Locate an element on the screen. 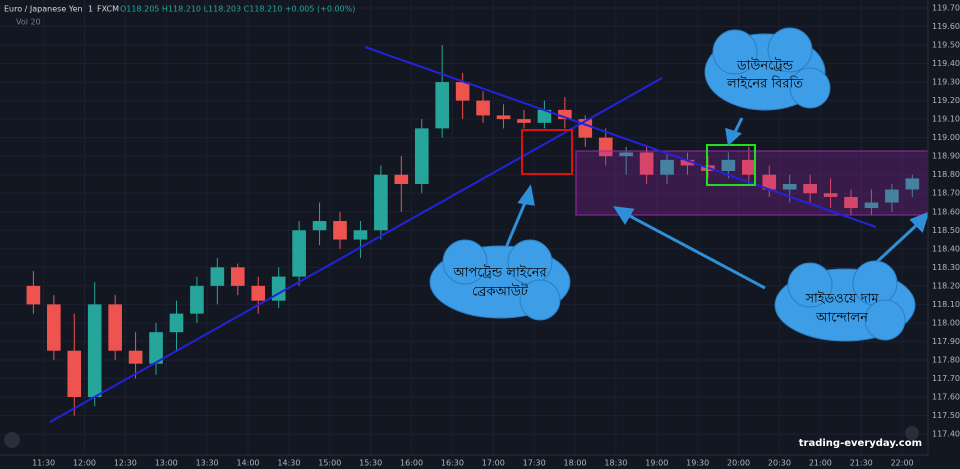 This screenshot has height=469, width=960. x-tick-label: 17:30 is located at coordinates (534, 463).